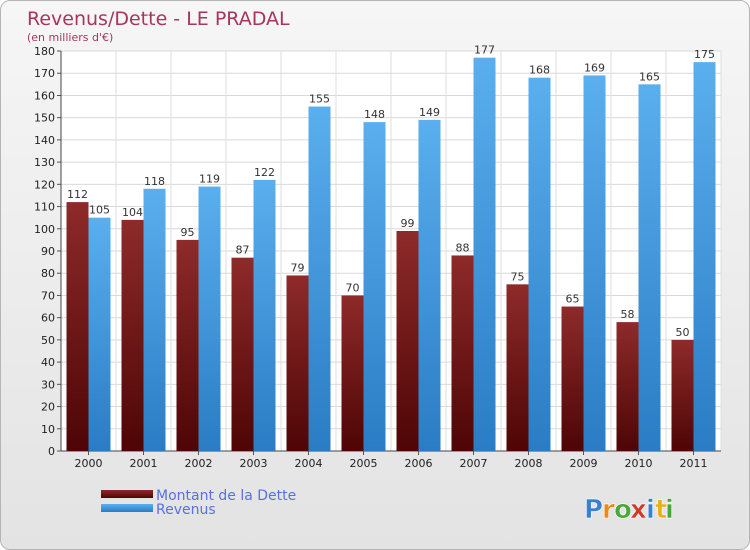 The image size is (750, 550). Describe the element at coordinates (539, 70) in the screenshot. I see `value-label-revenus-2008: 168` at that location.